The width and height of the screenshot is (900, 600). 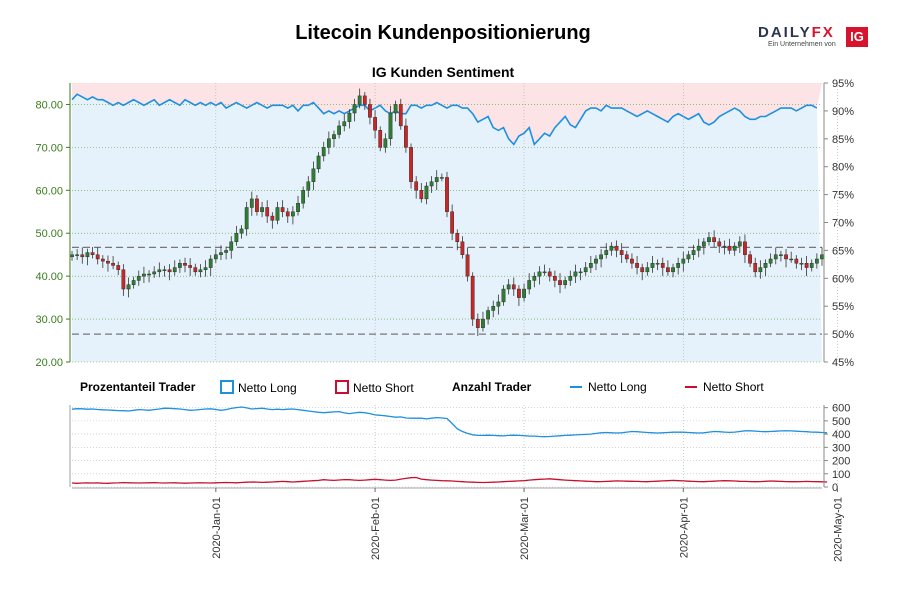 I want to click on sub-tick-label: 600, so click(x=841, y=409).